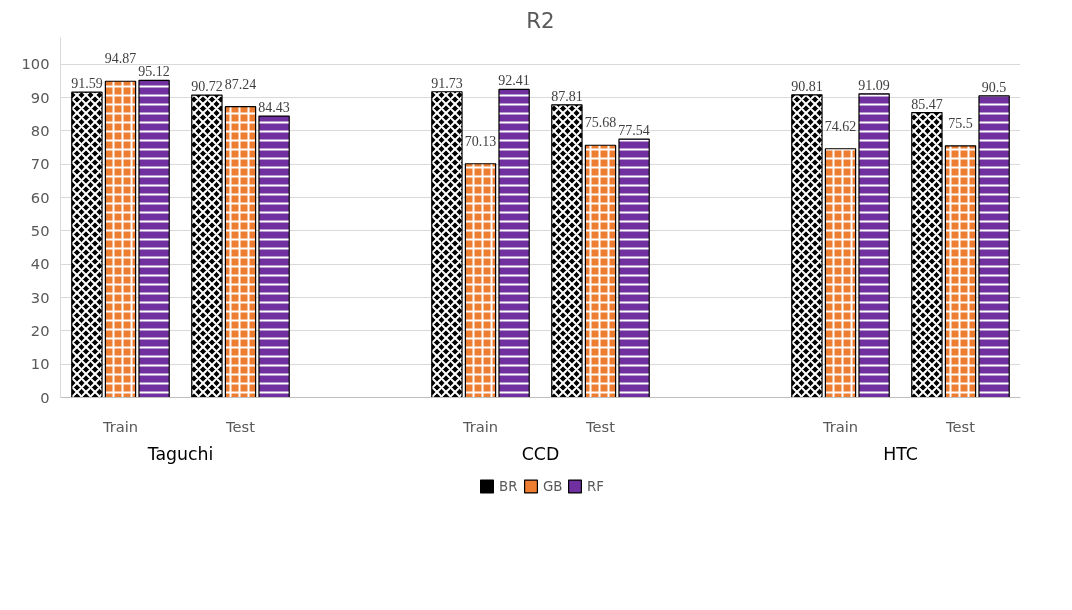  Describe the element at coordinates (553, 486) in the screenshot. I see `legend-label: GB` at that location.